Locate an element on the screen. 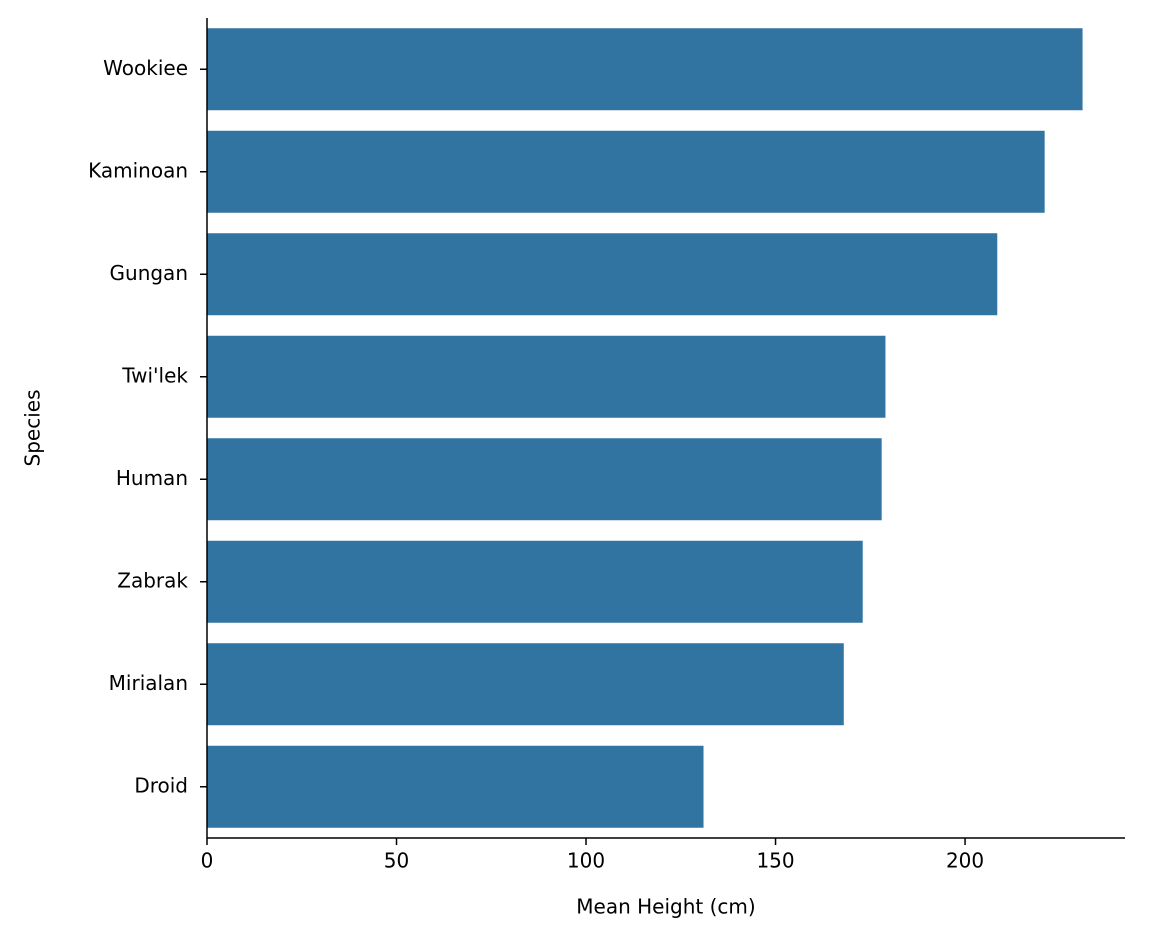 Image resolution: width=1164 pixels, height=940 pixels. y-tick-label: Kaminoan is located at coordinates (138, 170).